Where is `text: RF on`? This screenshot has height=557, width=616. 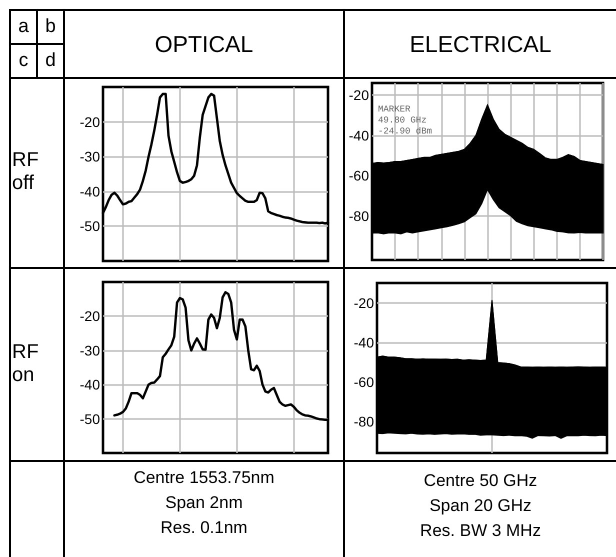 text: RF on is located at coordinates (37, 363).